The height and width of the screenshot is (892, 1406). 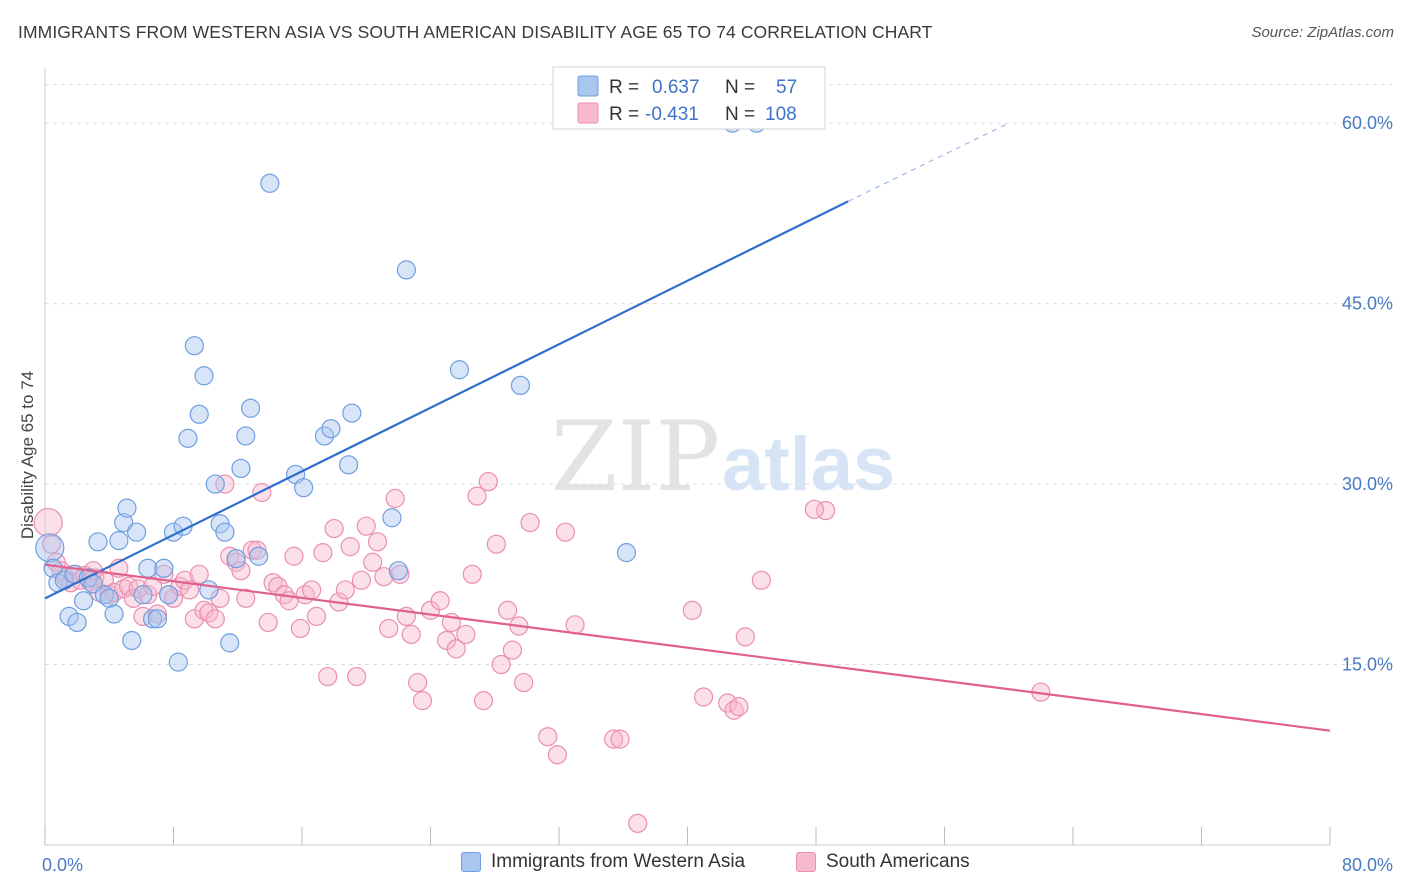 What do you see at coordinates (1367, 665) in the screenshot?
I see `y-tick-label: 15.0%` at bounding box center [1367, 665].